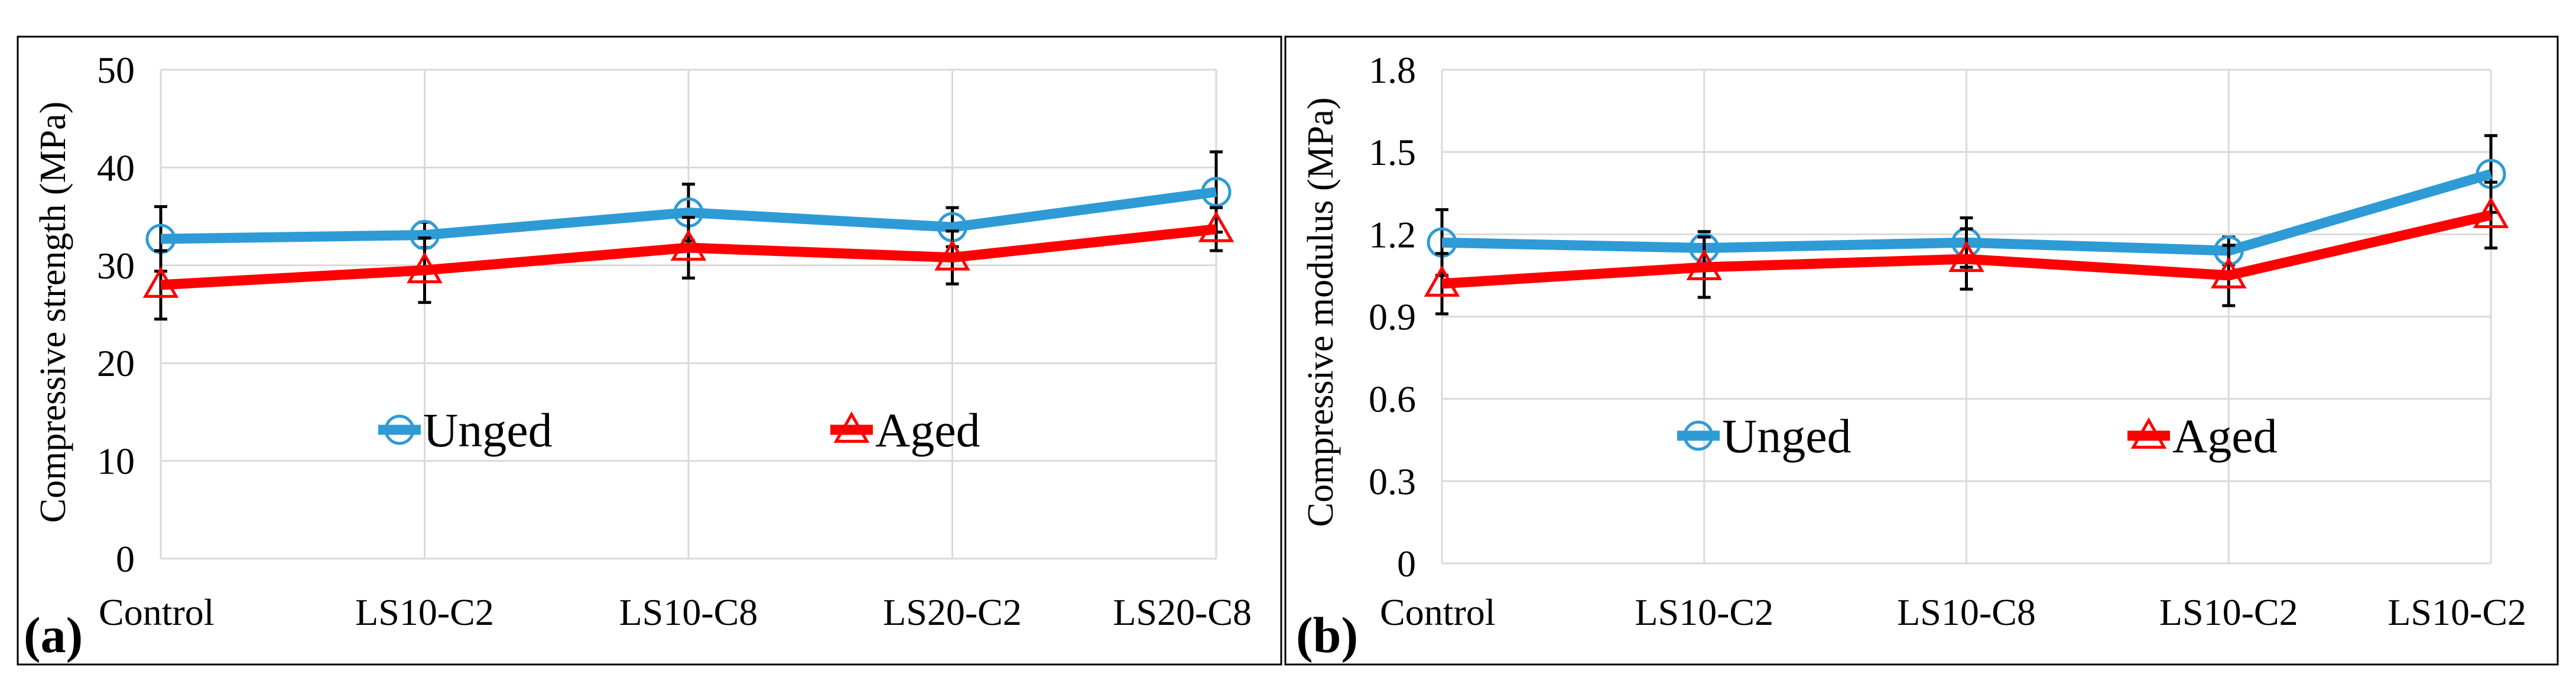 The width and height of the screenshot is (2576, 697). I want to click on y-tick-label: 1.5, so click(1392, 152).